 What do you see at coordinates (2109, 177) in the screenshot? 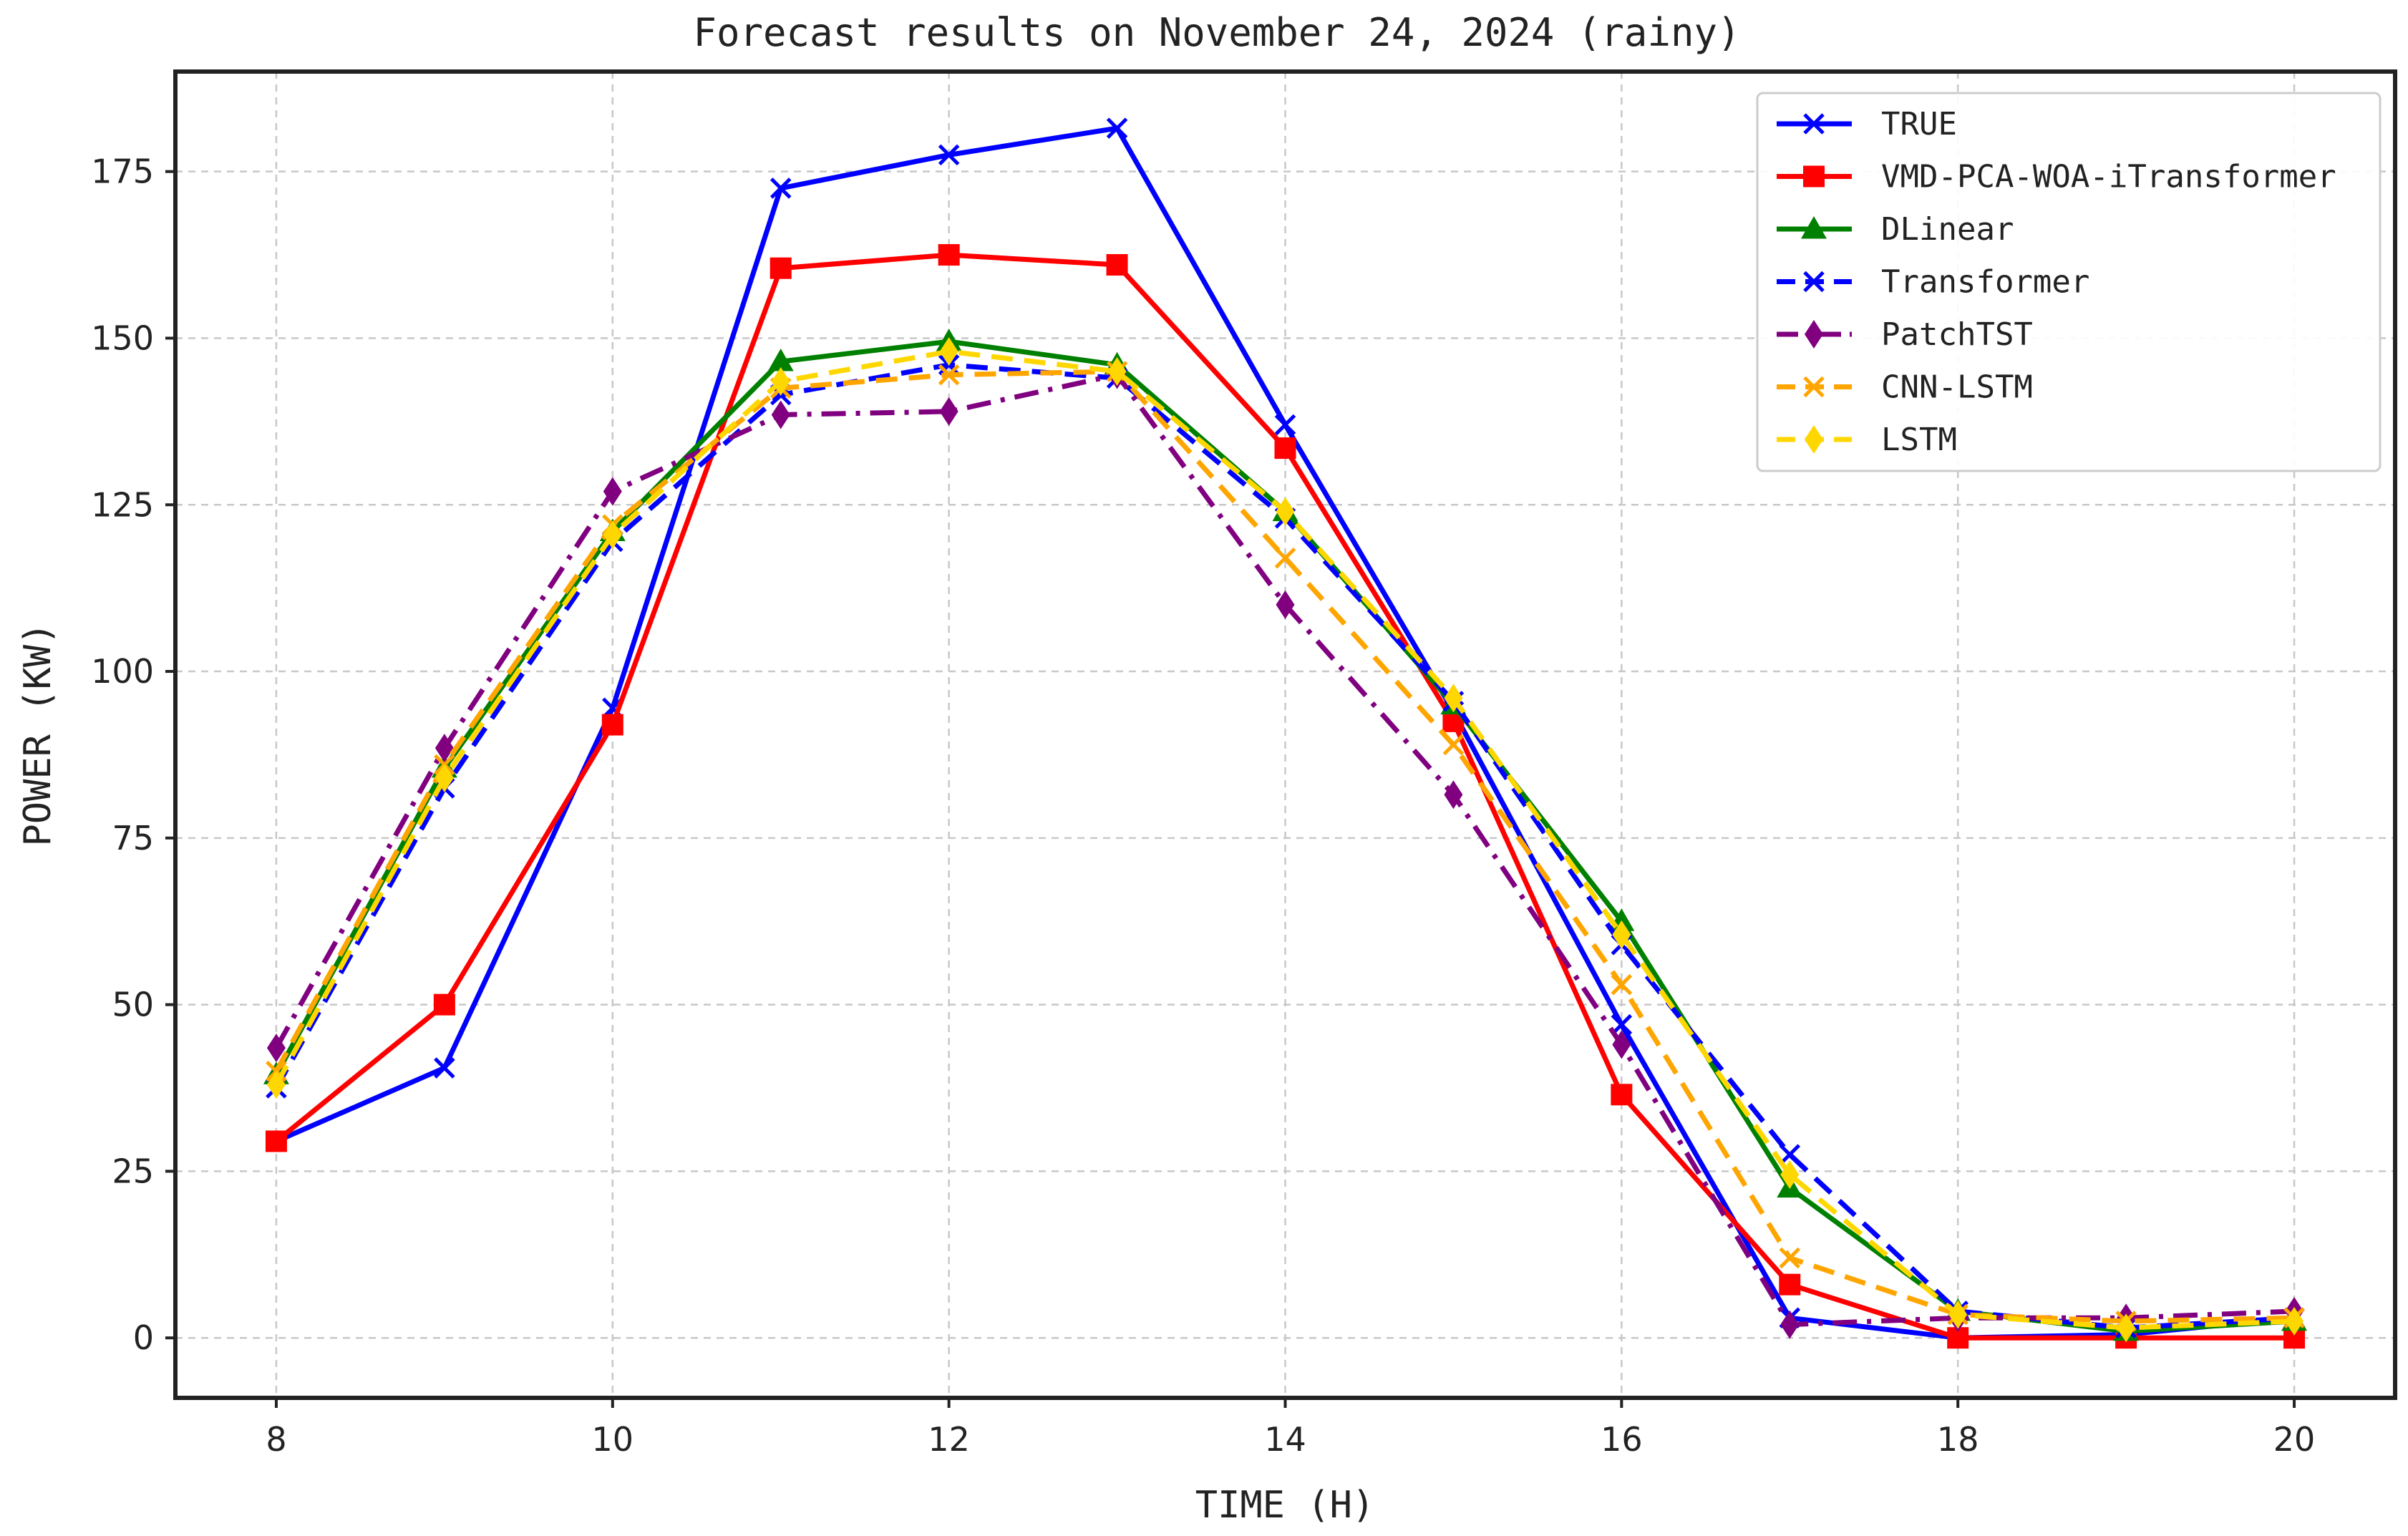
I see `legend-label: VMD-PCA-WOA-iTransformer` at bounding box center [2109, 177].